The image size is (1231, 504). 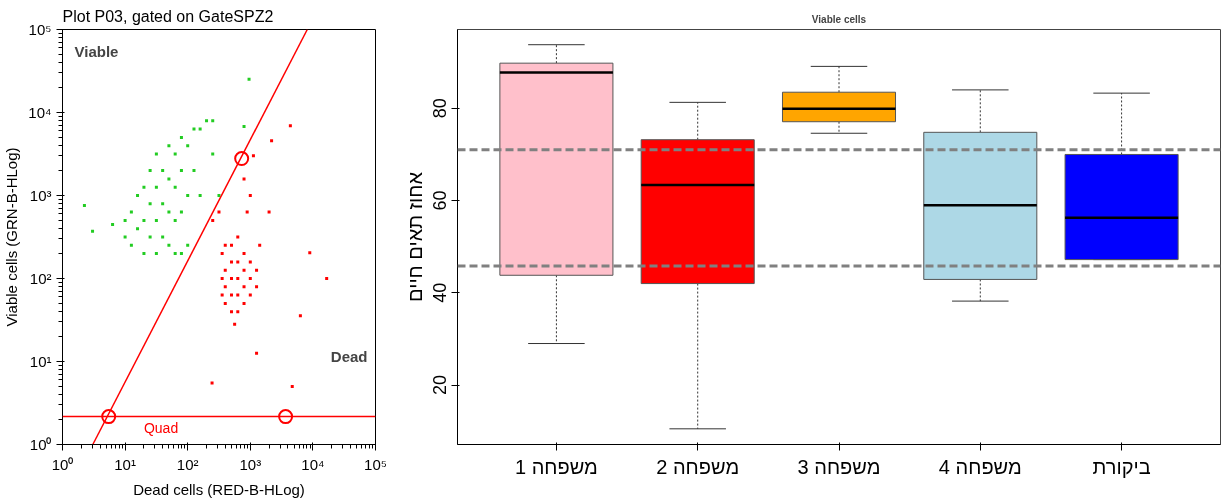 I want to click on x-tick-label: משפחה 3, so click(x=839, y=466).